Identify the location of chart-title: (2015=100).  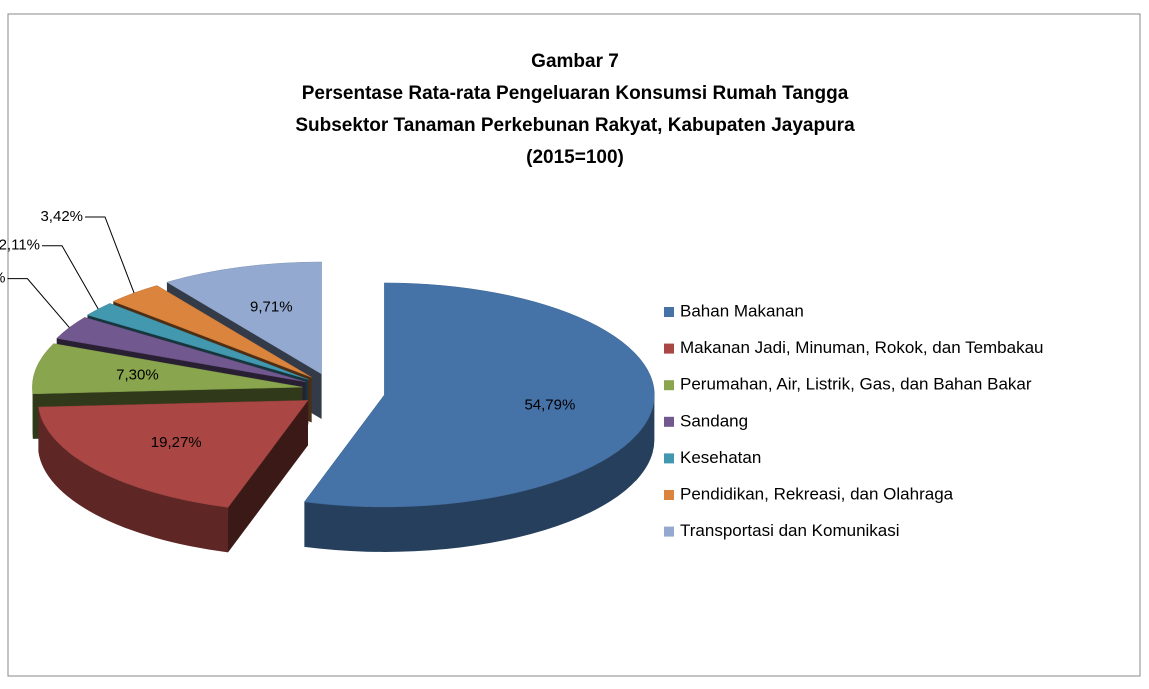
(575, 157).